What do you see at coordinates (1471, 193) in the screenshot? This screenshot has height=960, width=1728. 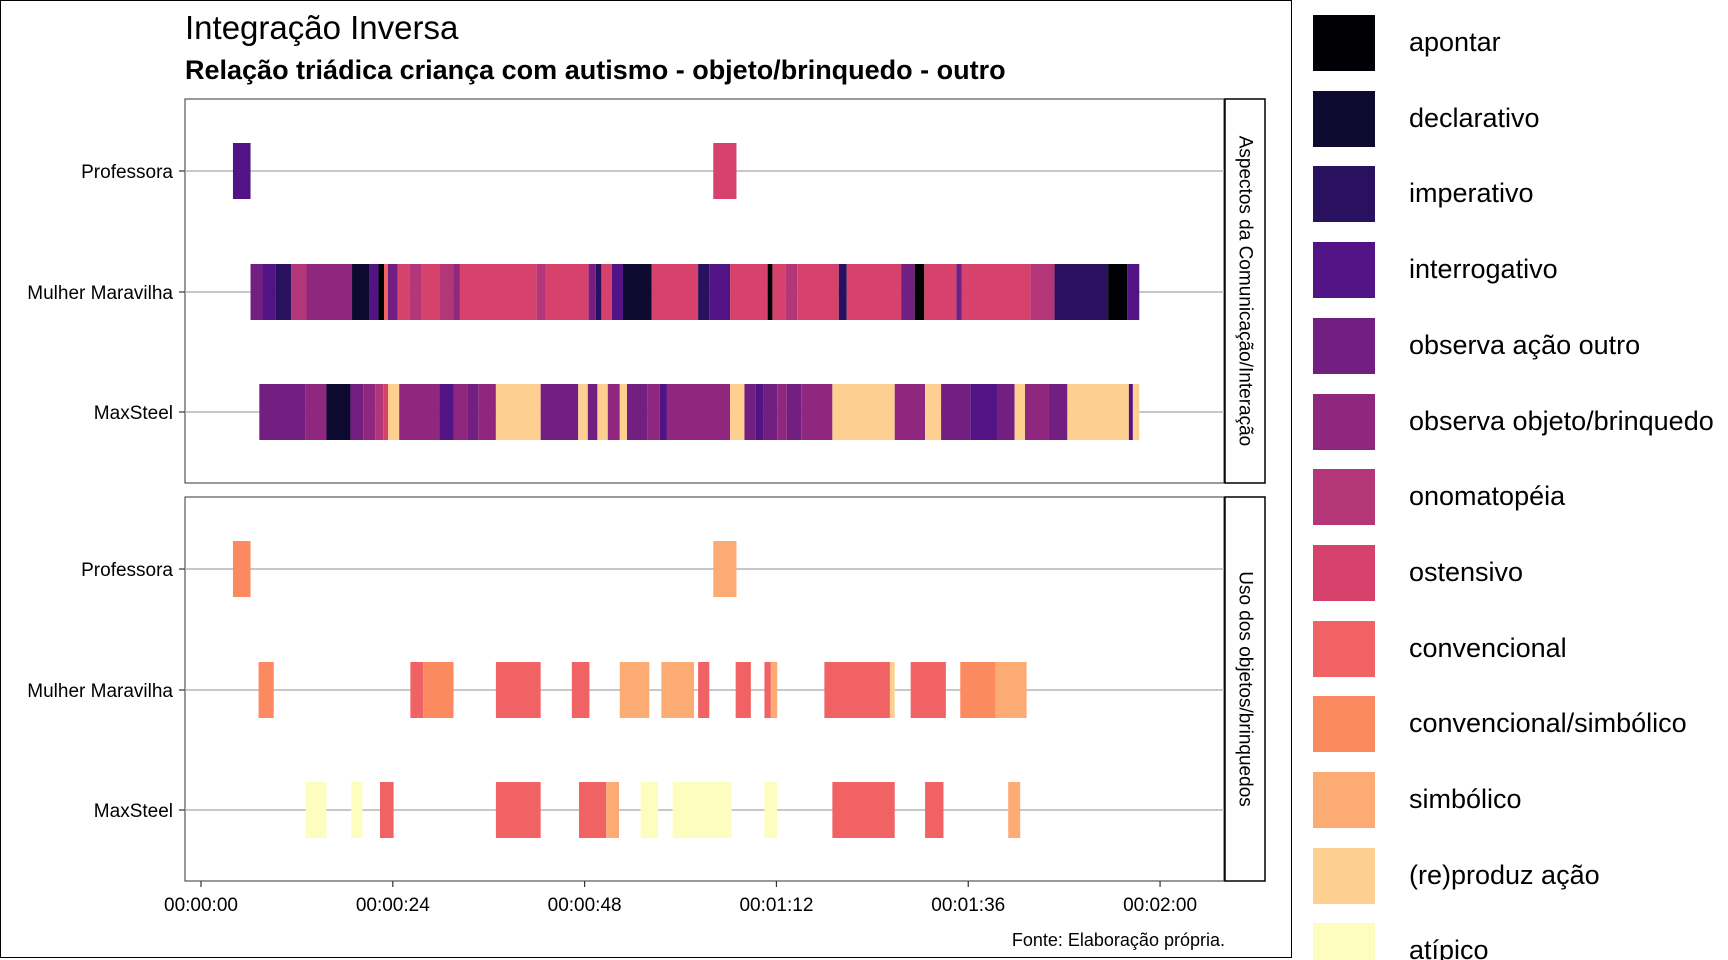 I see `legend-label: imperativo` at bounding box center [1471, 193].